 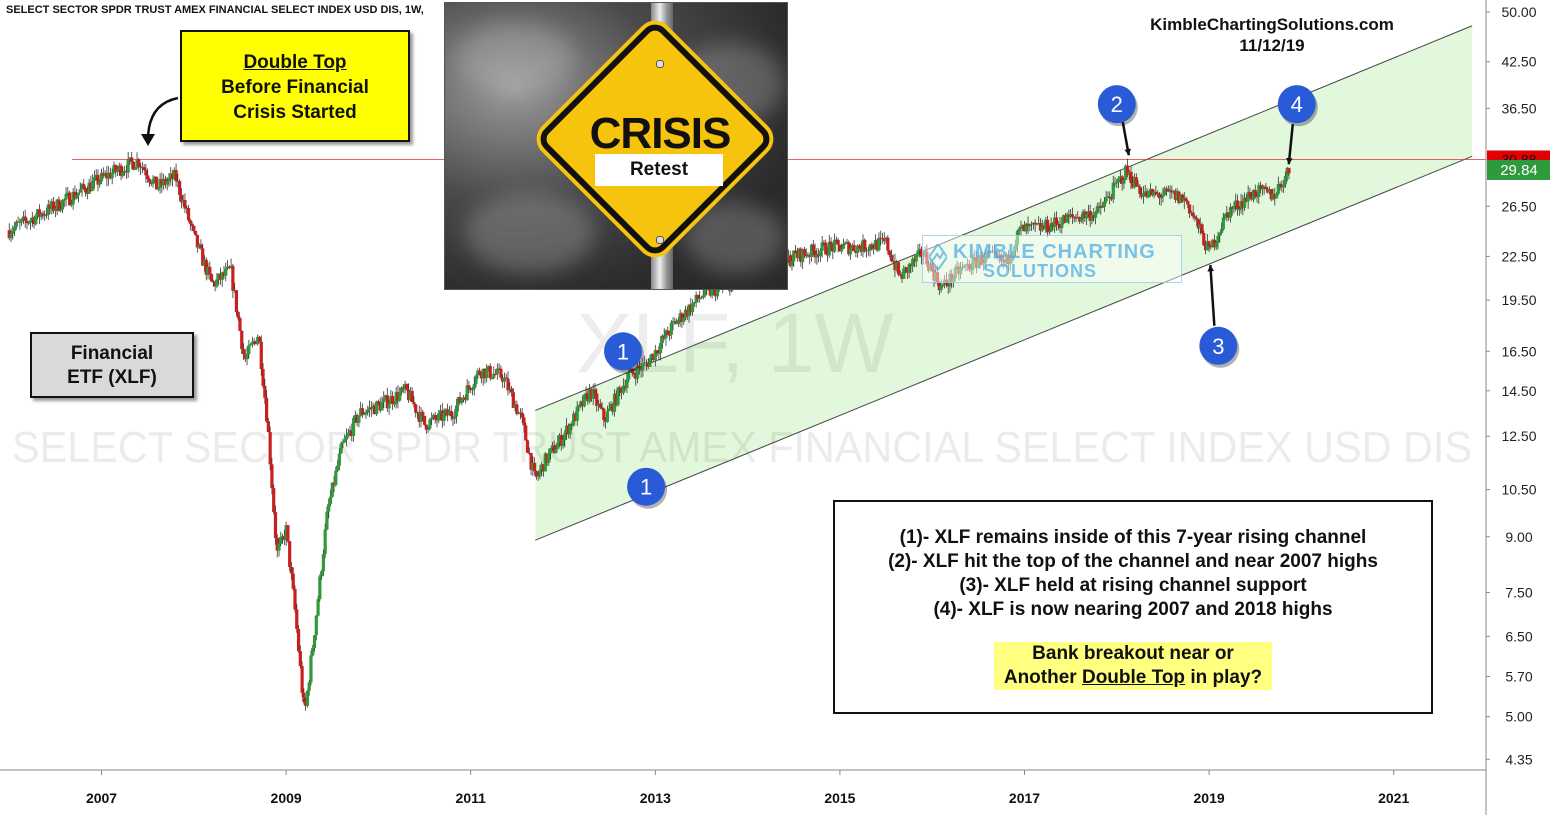 What do you see at coordinates (1518, 391) in the screenshot?
I see `y-tick-label: 14.50` at bounding box center [1518, 391].